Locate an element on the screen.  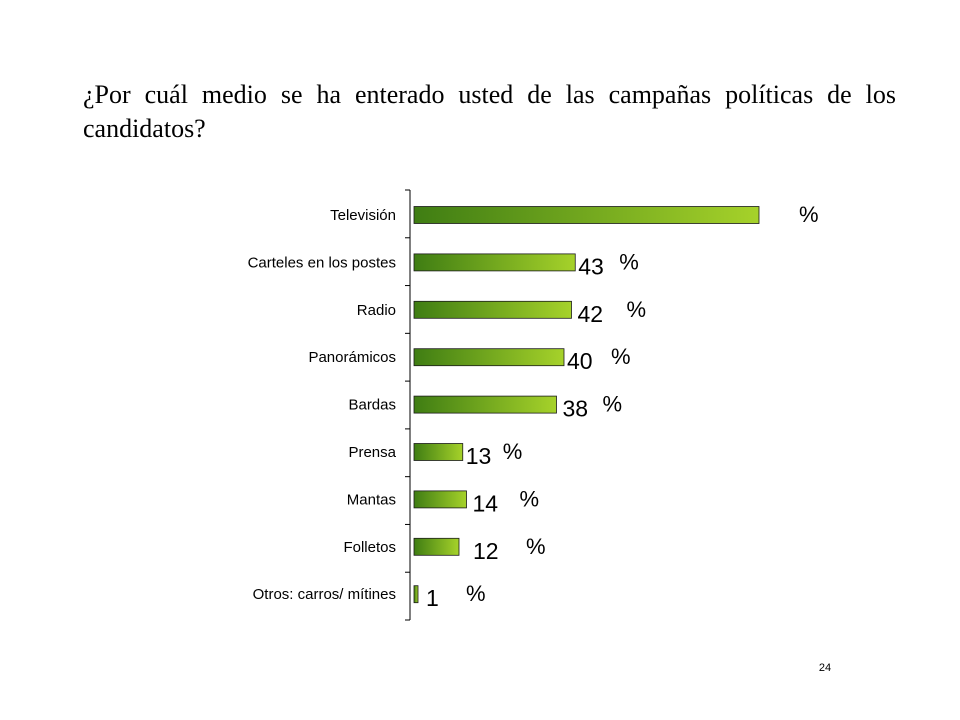
category-label: Bardas is located at coordinates (372, 405).